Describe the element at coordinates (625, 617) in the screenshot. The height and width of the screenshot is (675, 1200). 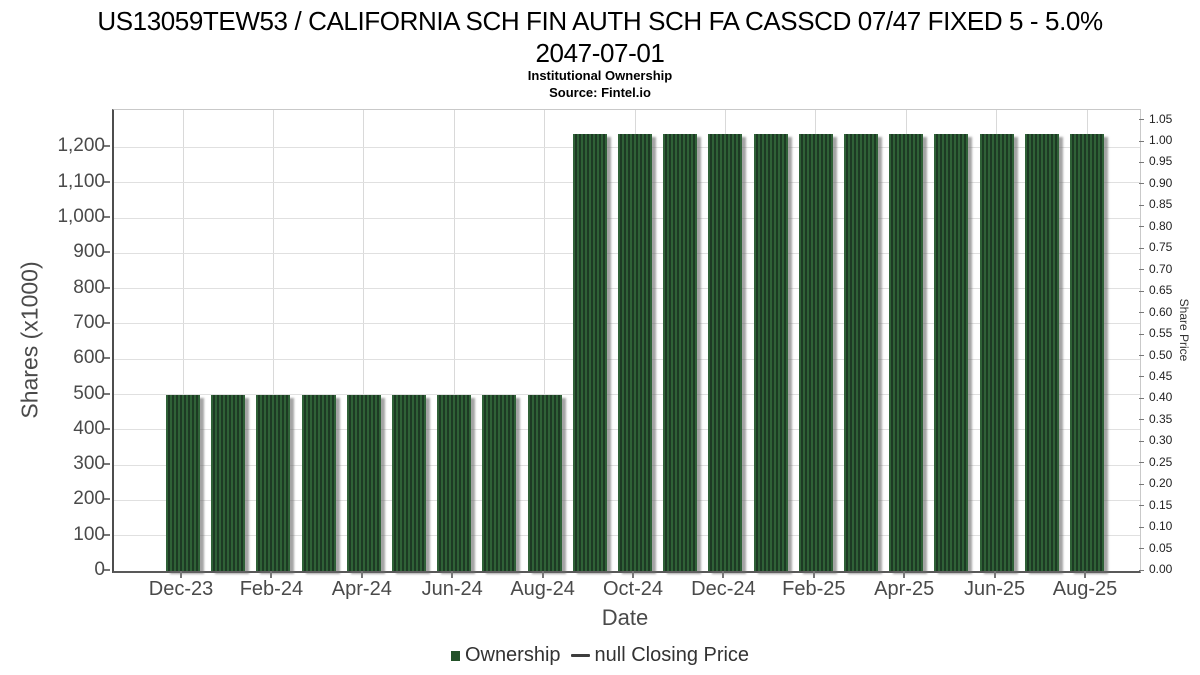
I see `x-axis-title: Date` at that location.